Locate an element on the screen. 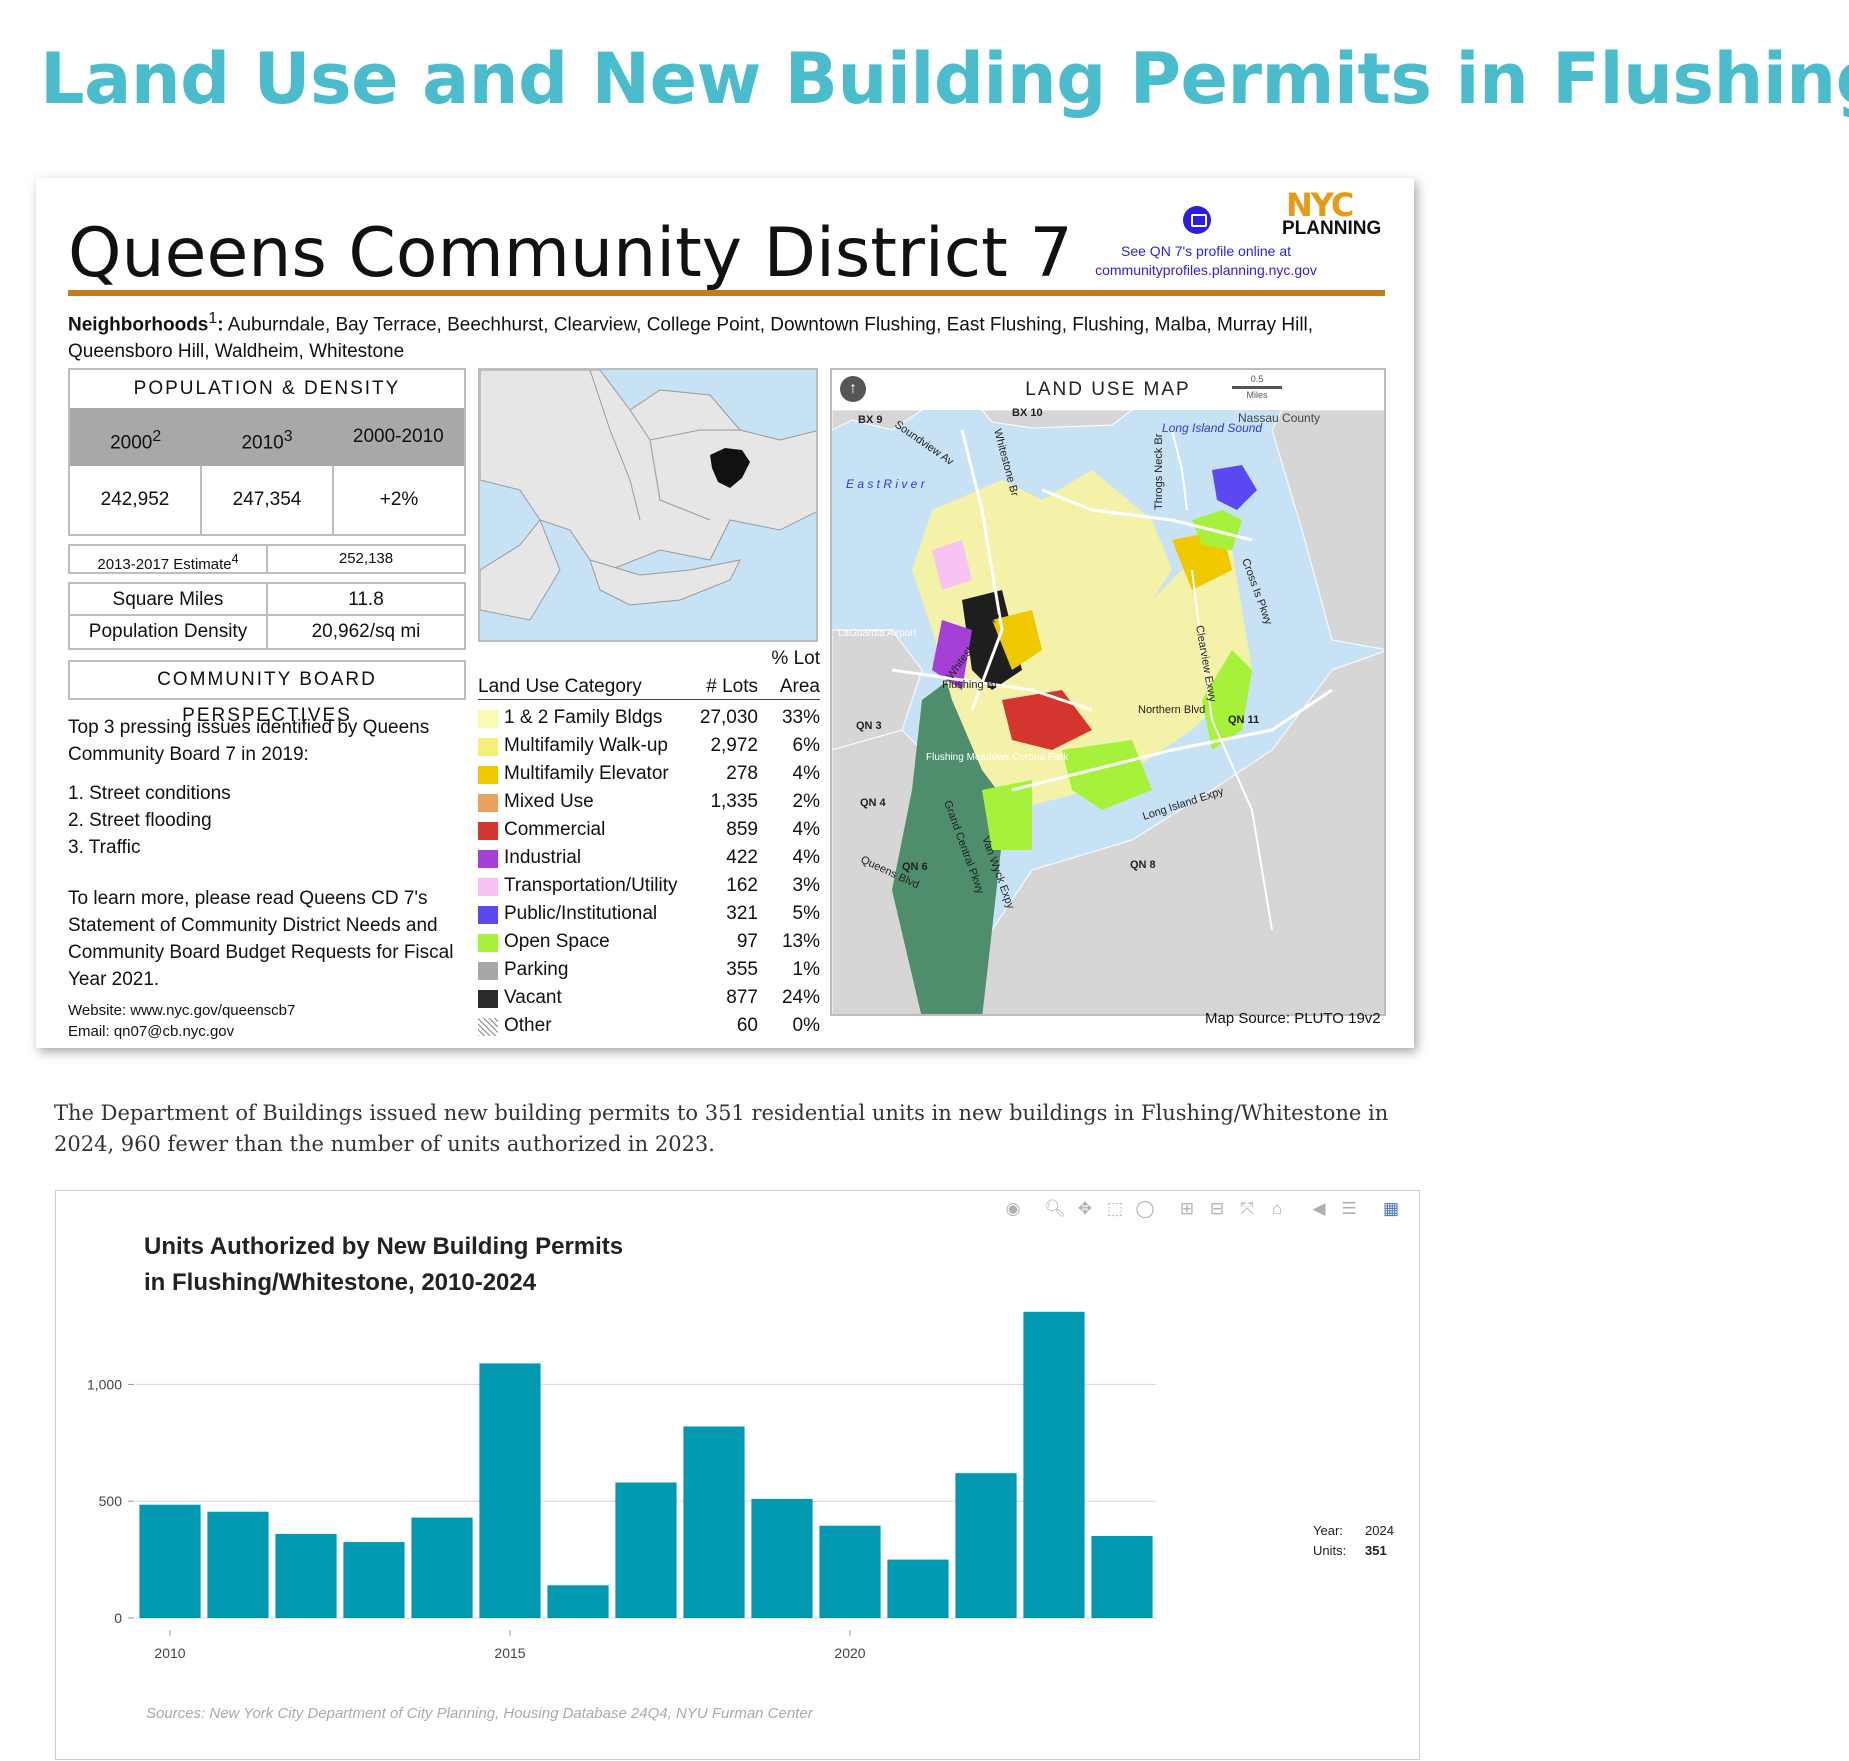 The height and width of the screenshot is (1761, 1849). land-use-pct: 5% is located at coordinates (806, 913).